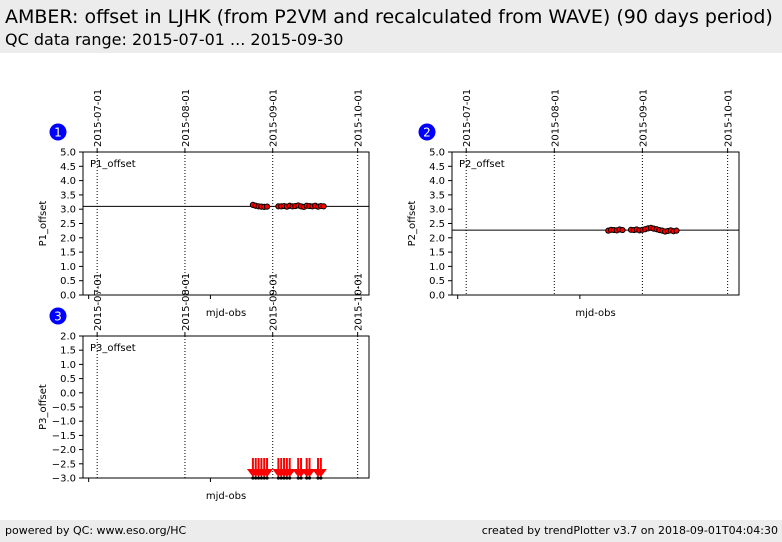 The height and width of the screenshot is (542, 782). What do you see at coordinates (174, 39) in the screenshot?
I see `data-range-subtitle: QC data range: 2015-07-01 ... 2015-09-30` at bounding box center [174, 39].